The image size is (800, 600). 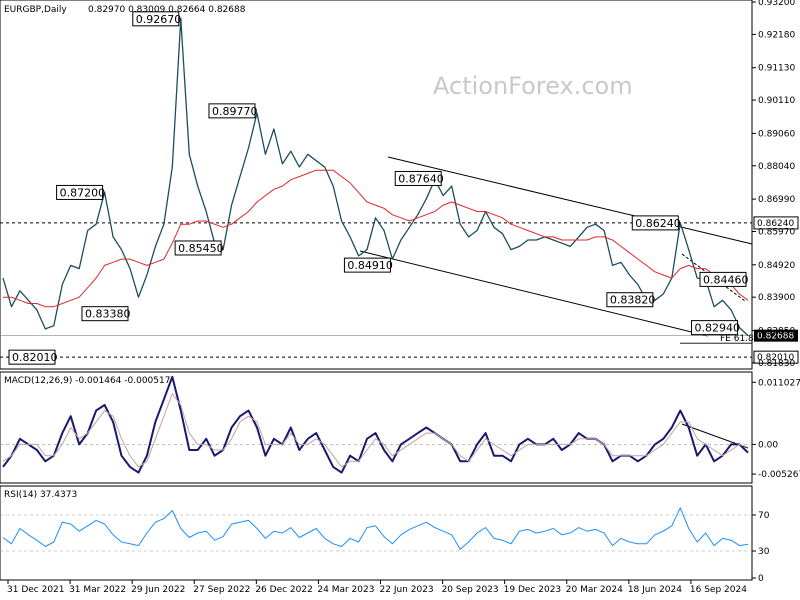 I want to click on price-label-text: 0.82940, so click(x=718, y=328).